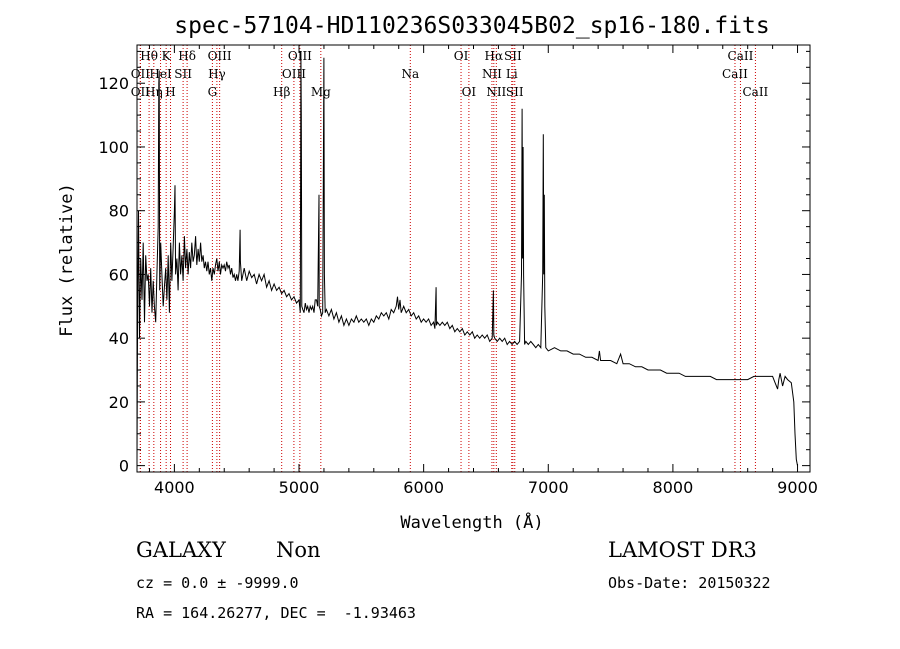 The width and height of the screenshot is (900, 649). I want to click on line-label: G, so click(213, 92).